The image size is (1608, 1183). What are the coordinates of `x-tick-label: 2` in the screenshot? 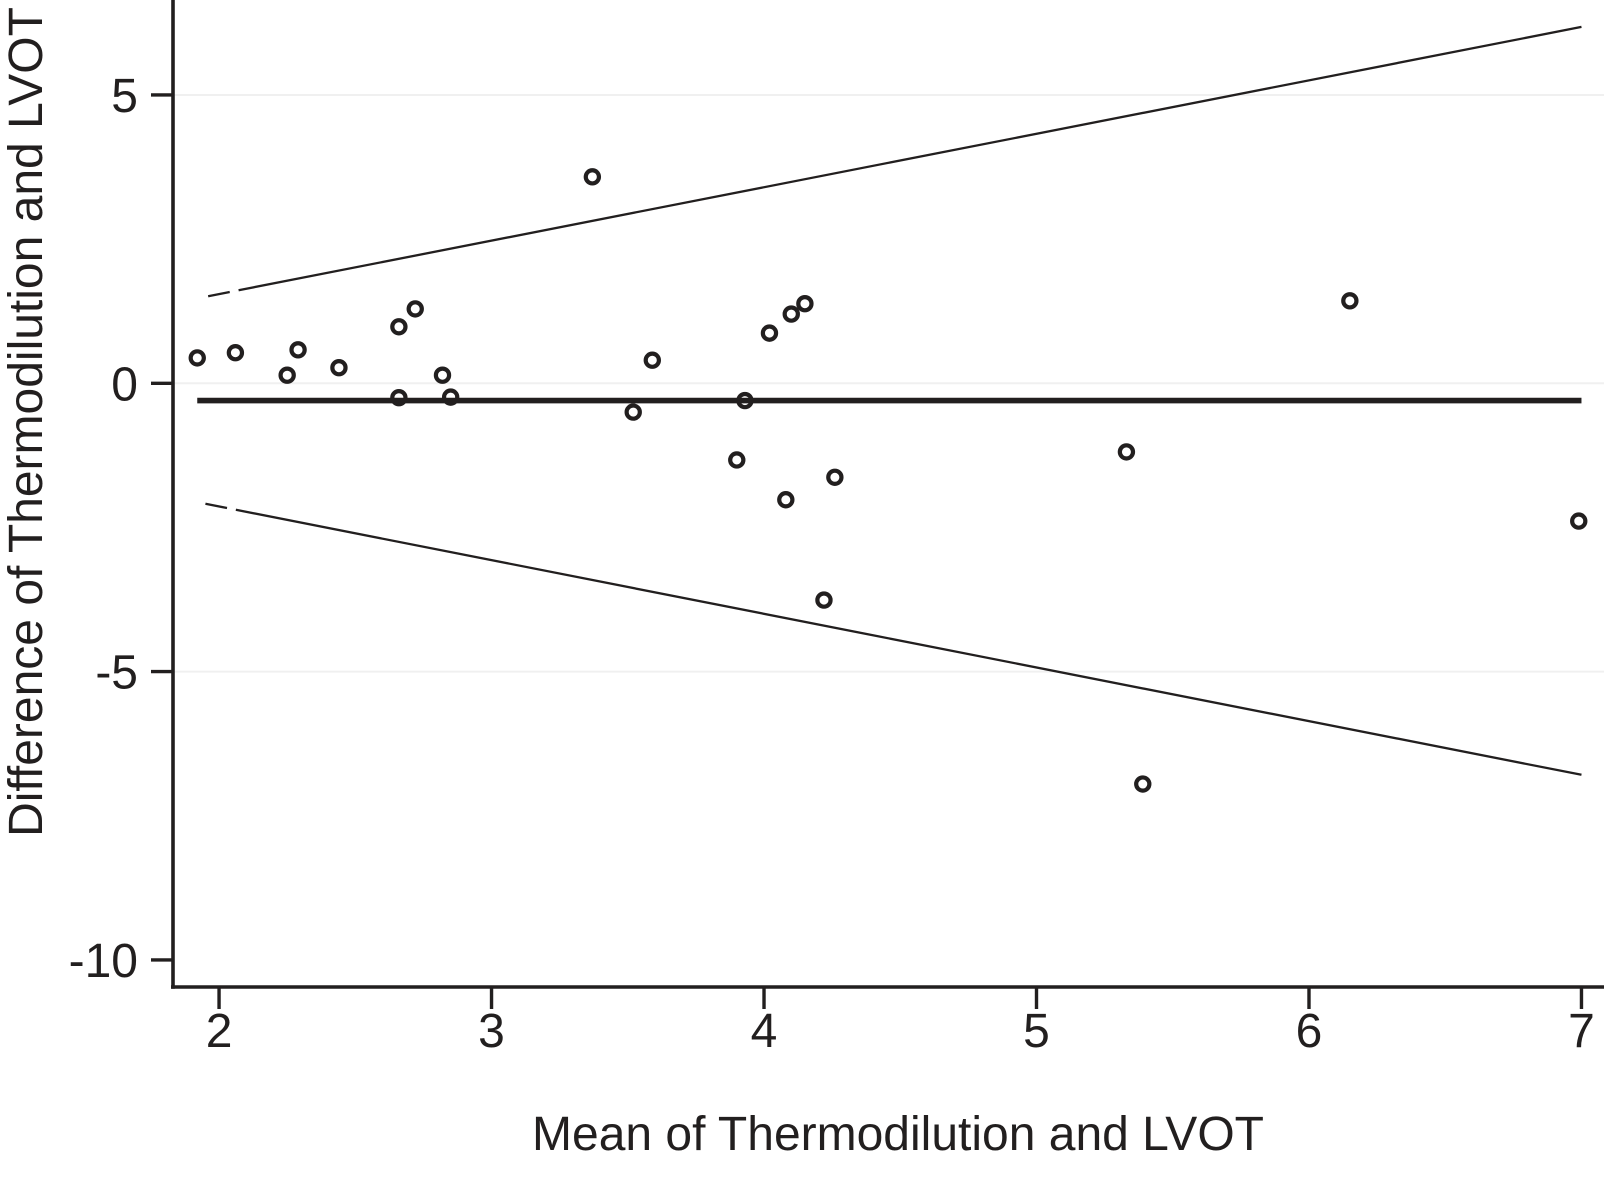 It's located at (219, 1031).